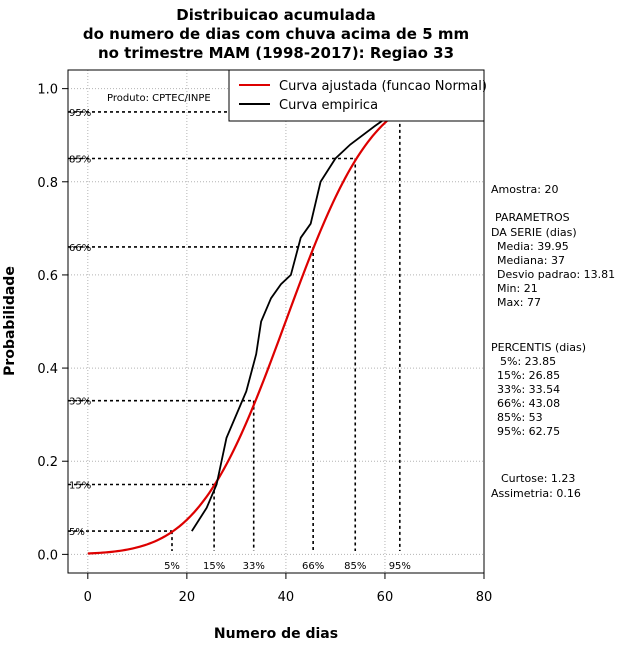 The width and height of the screenshot is (640, 660). What do you see at coordinates (254, 566) in the screenshot?
I see `percentile-x-label: 33%` at bounding box center [254, 566].